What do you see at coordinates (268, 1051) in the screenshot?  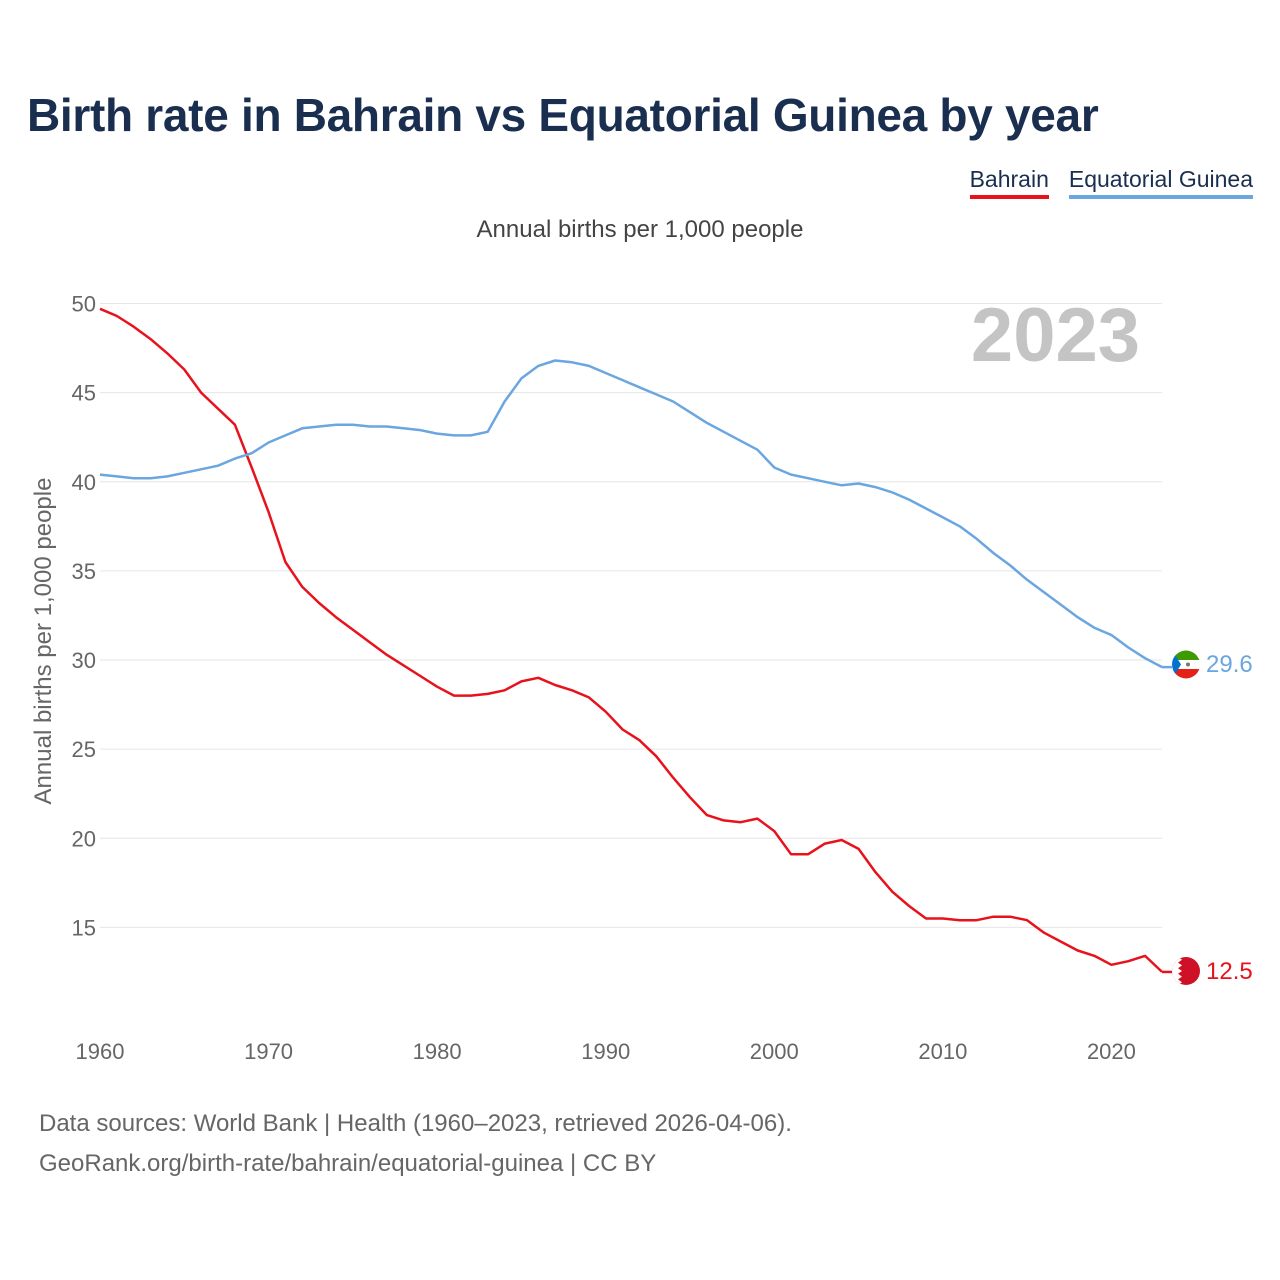 I see `x-tick-label: 1970` at bounding box center [268, 1051].